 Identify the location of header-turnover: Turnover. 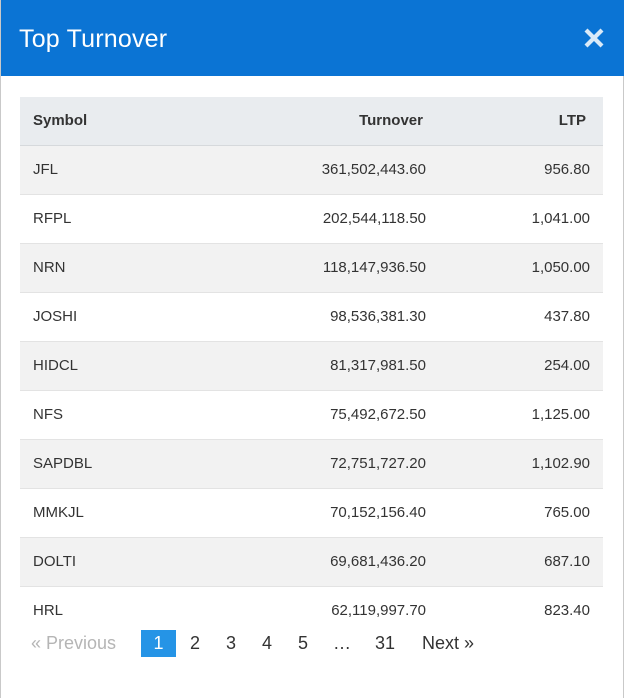
(313, 121).